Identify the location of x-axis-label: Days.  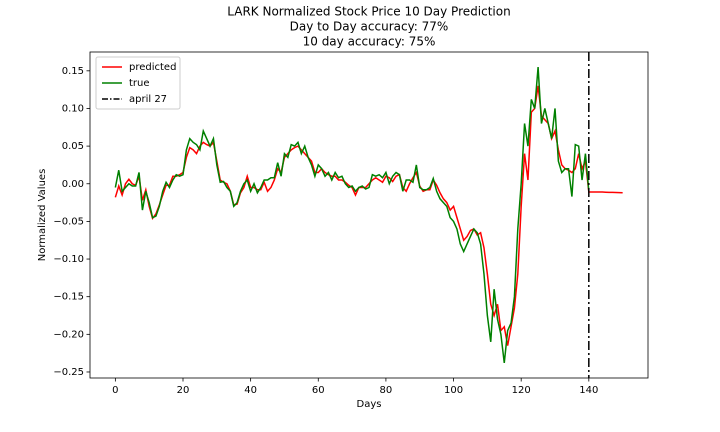
(369, 404).